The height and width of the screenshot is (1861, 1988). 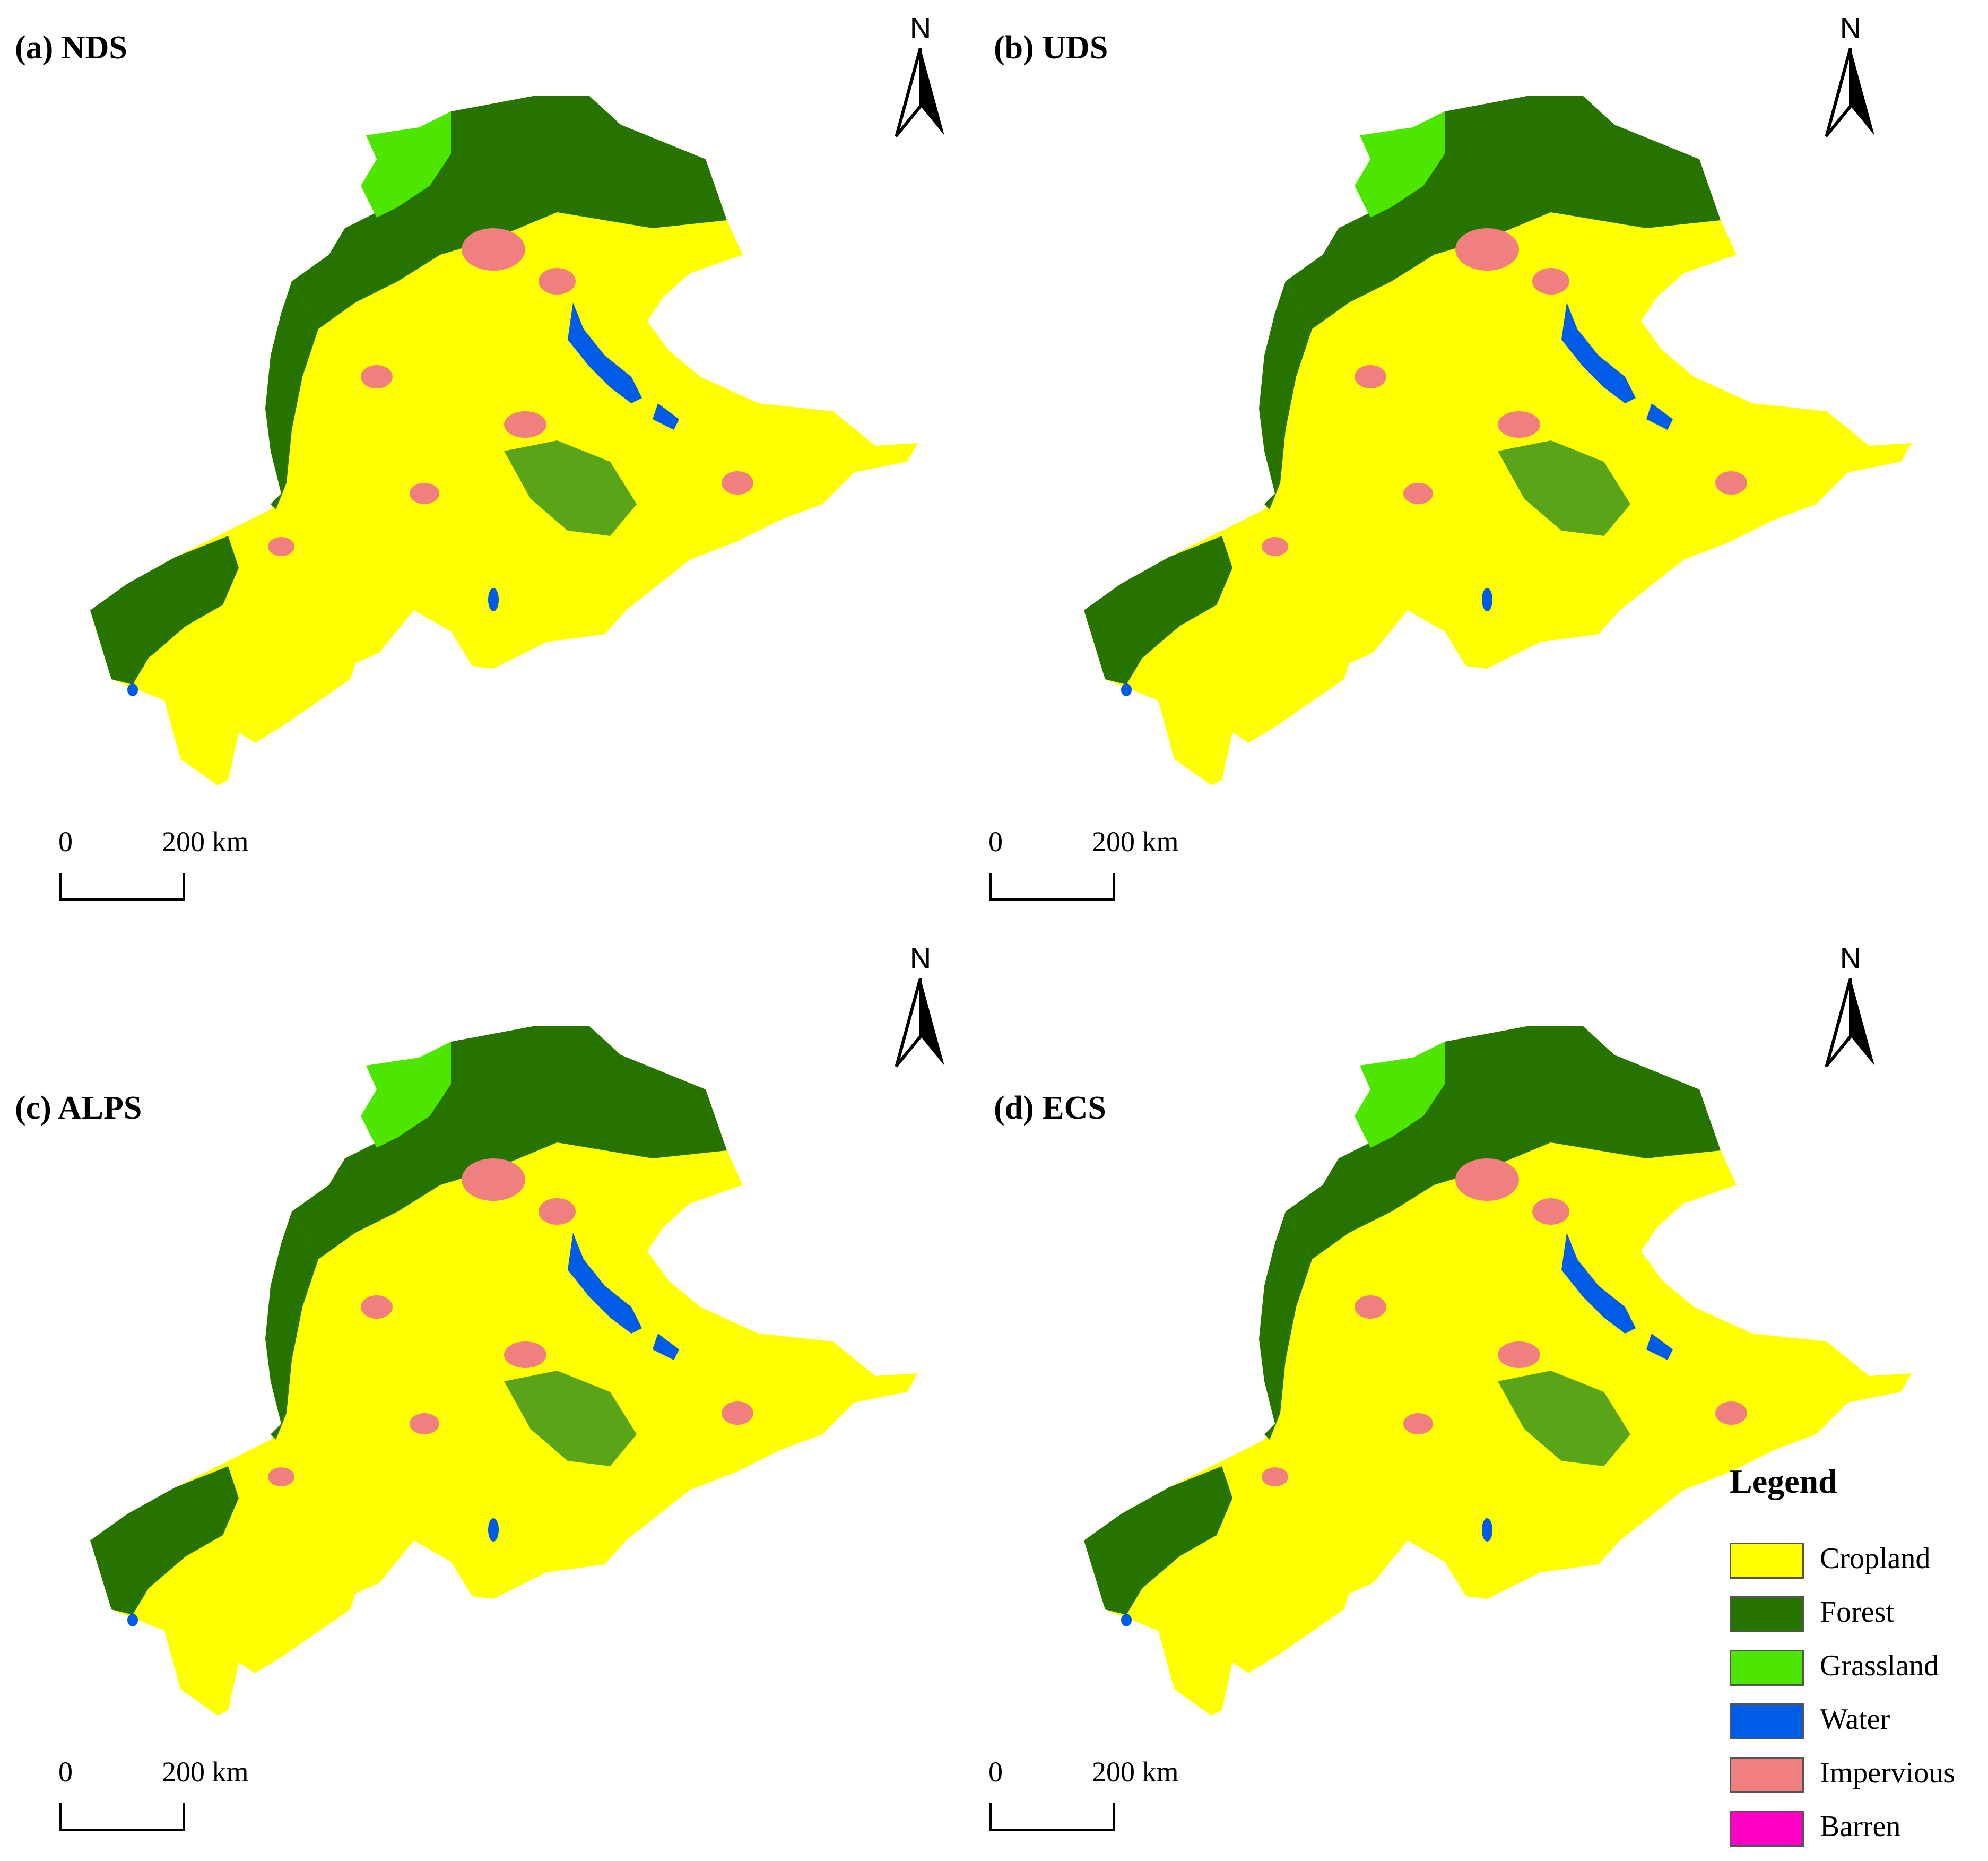 What do you see at coordinates (1875, 1559) in the screenshot?
I see `legend-label: Cropland` at bounding box center [1875, 1559].